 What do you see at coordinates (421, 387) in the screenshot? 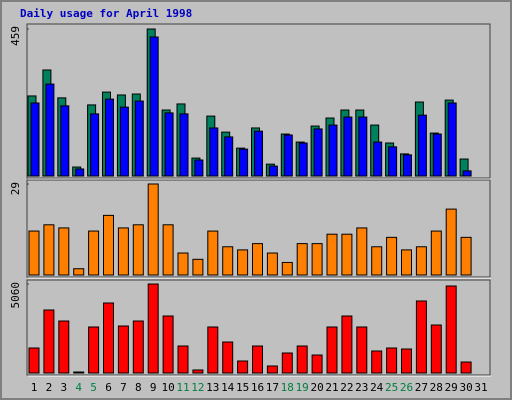
I see `x-tick-label: 27` at bounding box center [421, 387].